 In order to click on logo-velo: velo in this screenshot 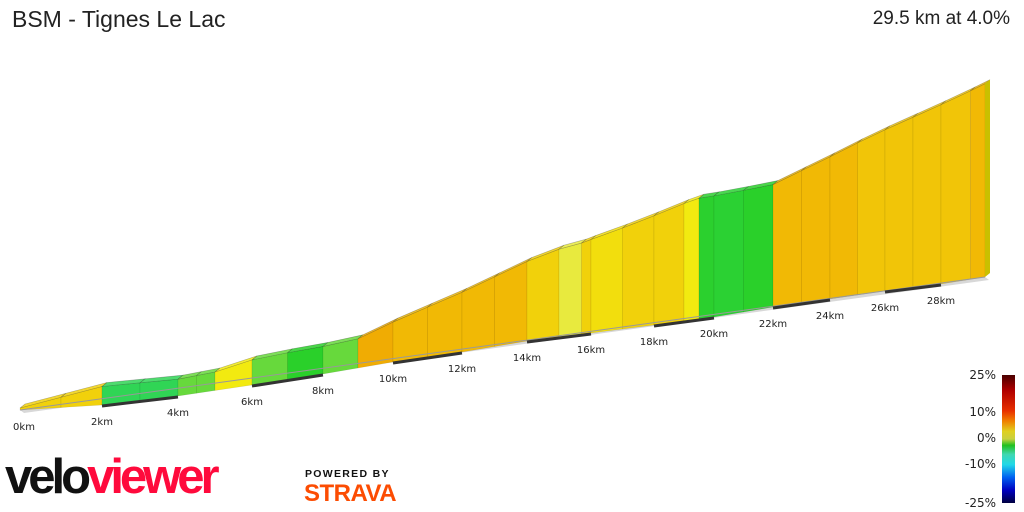, I will do `click(48, 477)`.